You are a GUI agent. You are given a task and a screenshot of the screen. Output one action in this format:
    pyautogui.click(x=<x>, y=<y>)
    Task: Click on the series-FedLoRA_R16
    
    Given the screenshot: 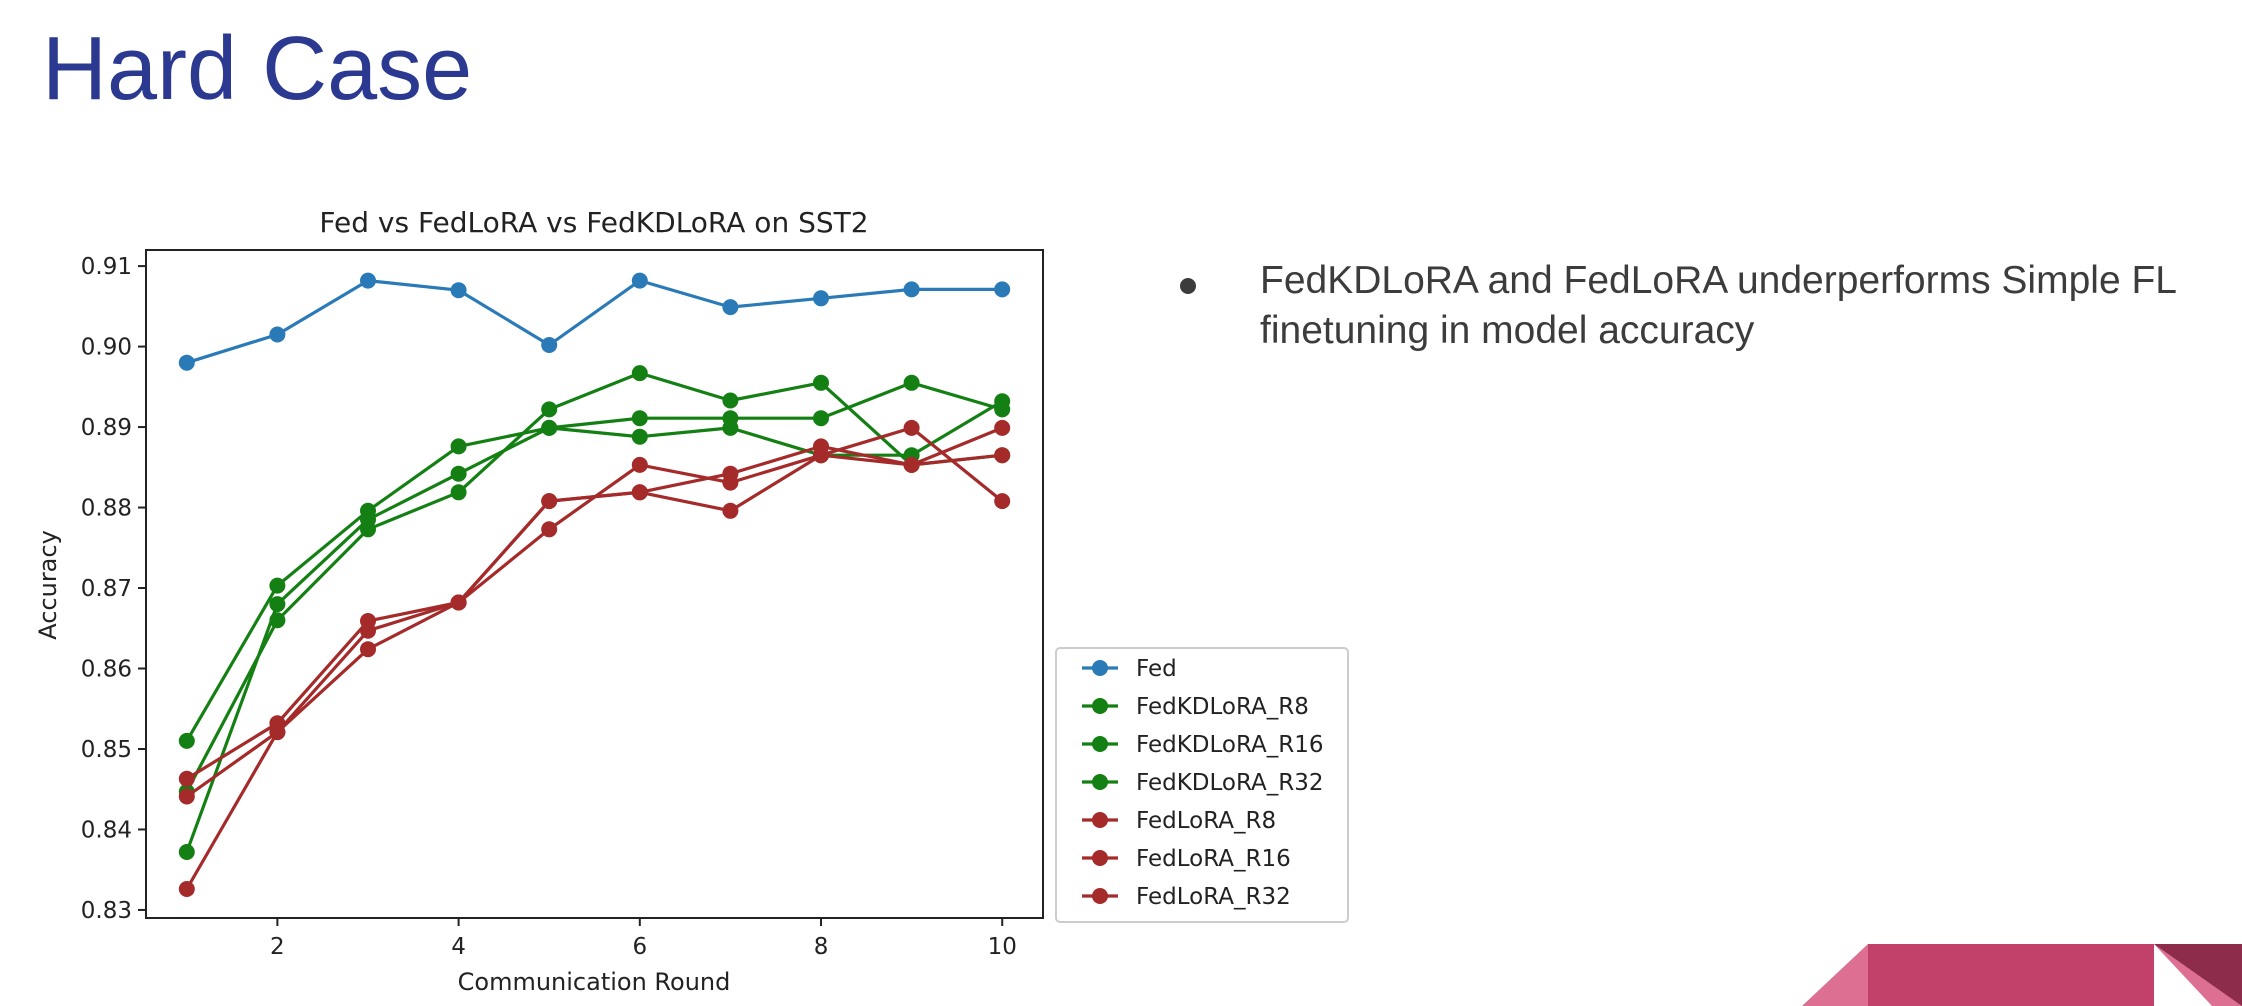 What is the action you would take?
    pyautogui.click(x=594, y=612)
    